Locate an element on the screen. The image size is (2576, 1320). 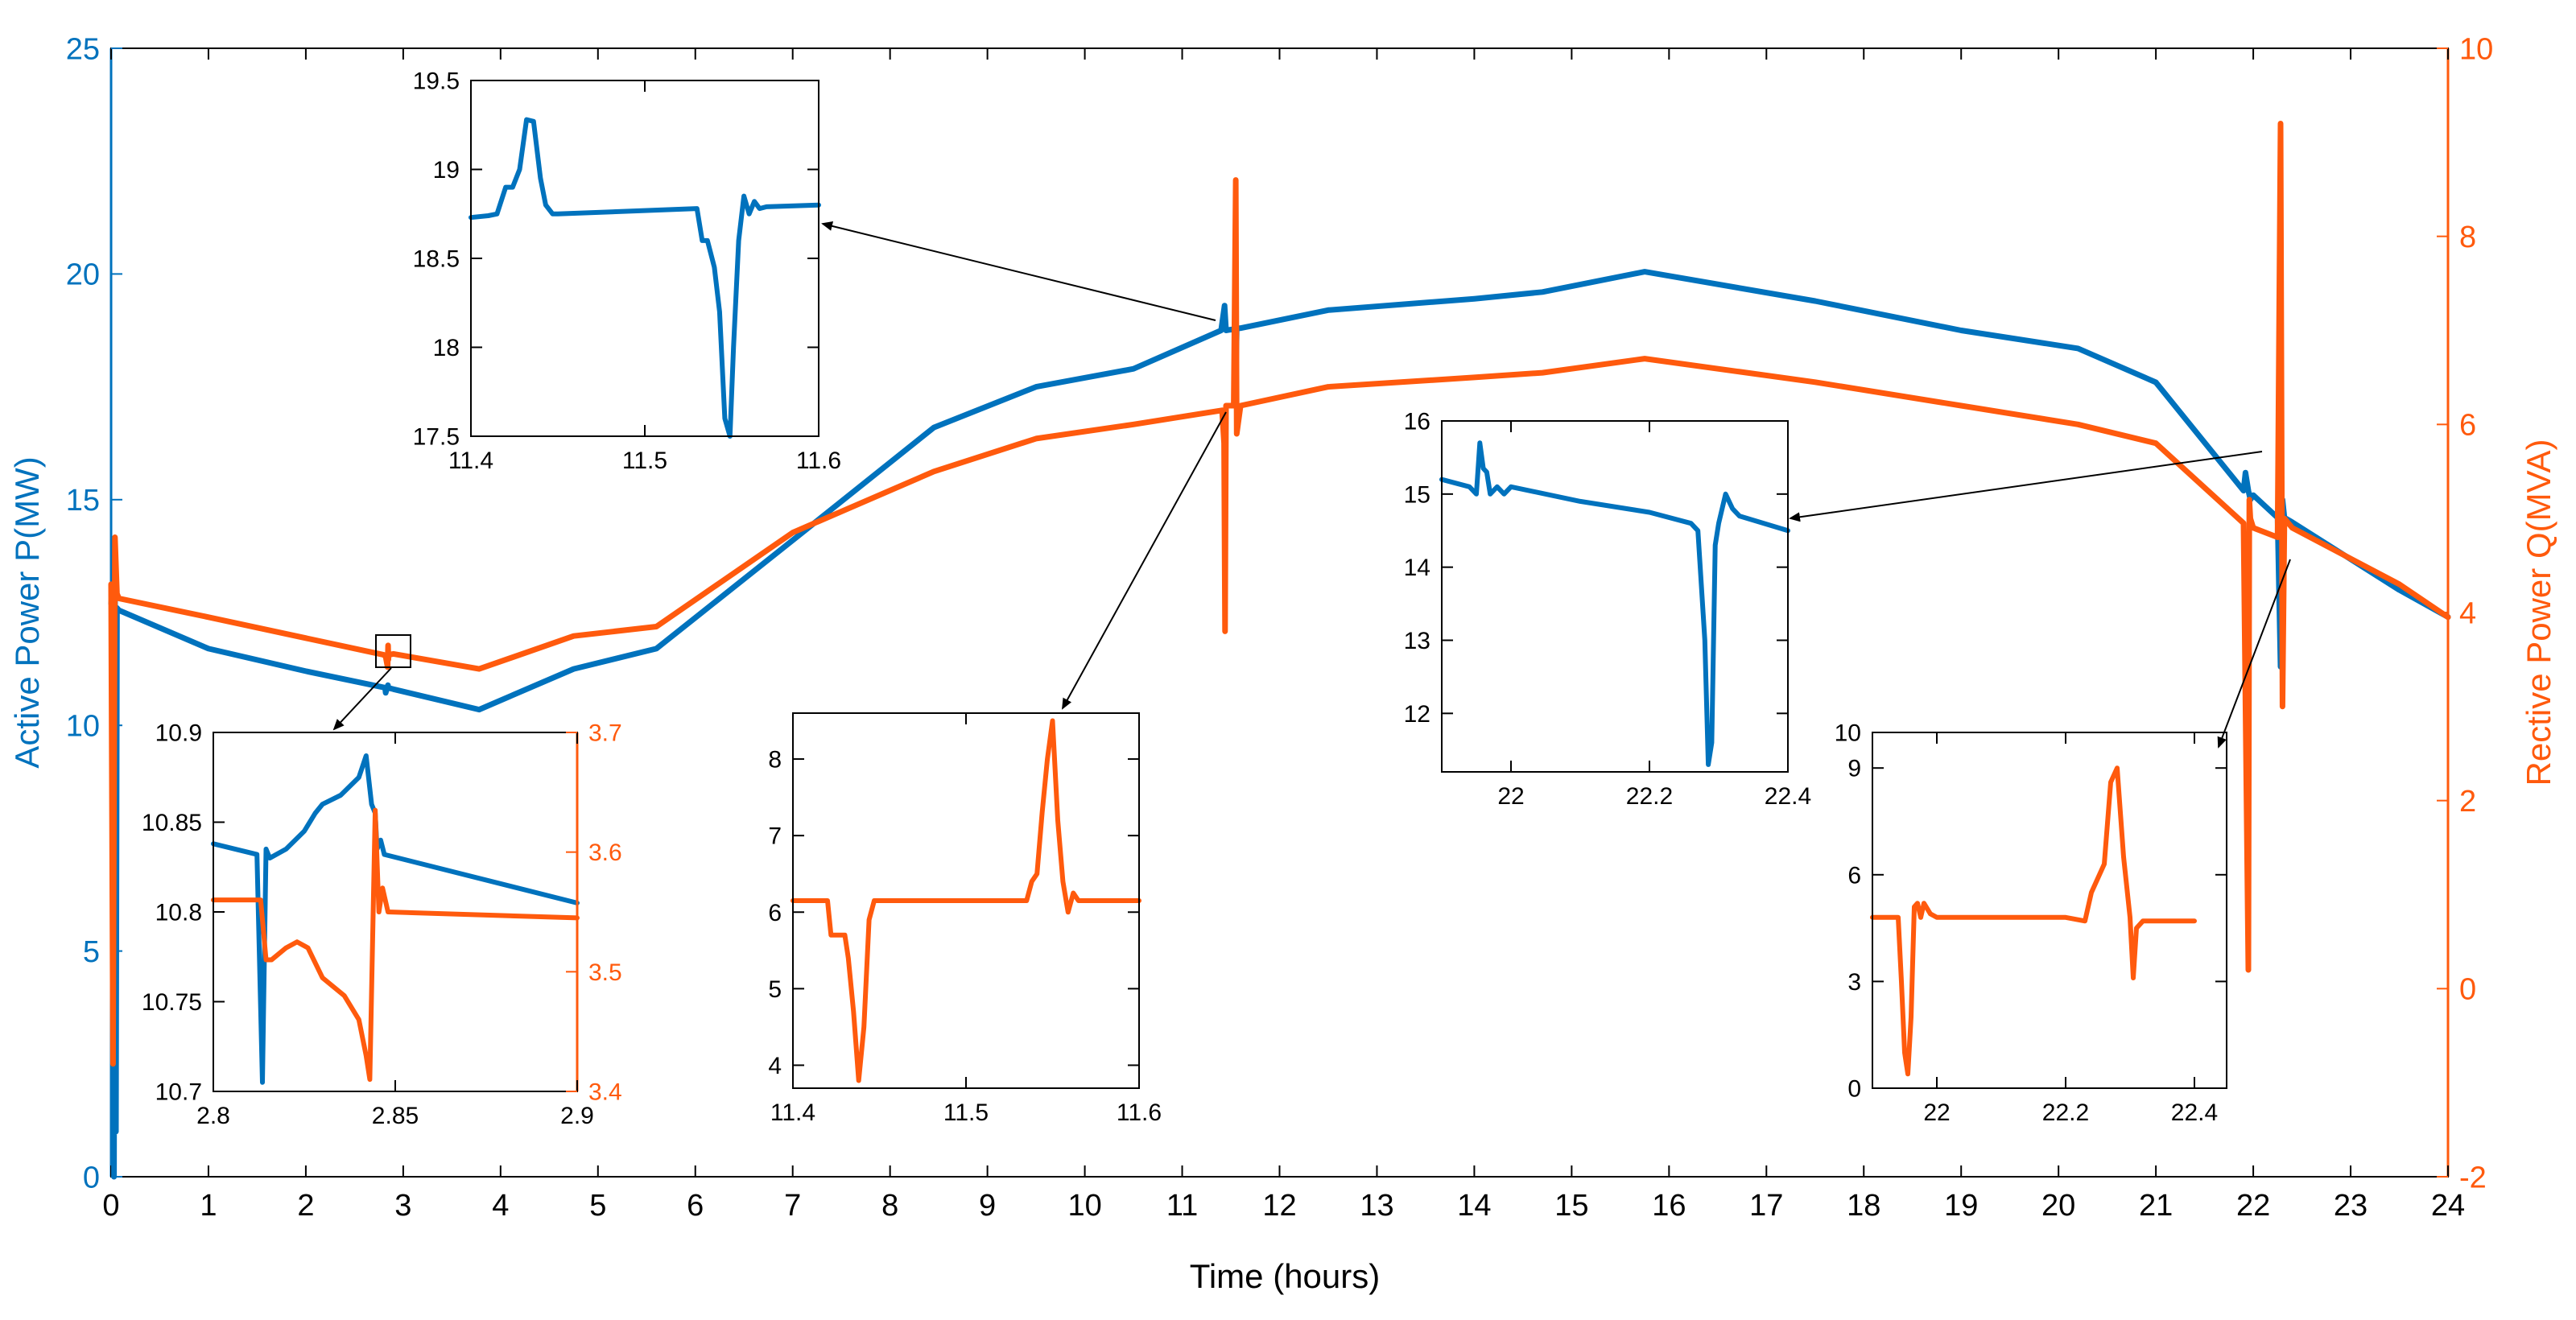
arrow-to-inset-pq is located at coordinates (362, 699).